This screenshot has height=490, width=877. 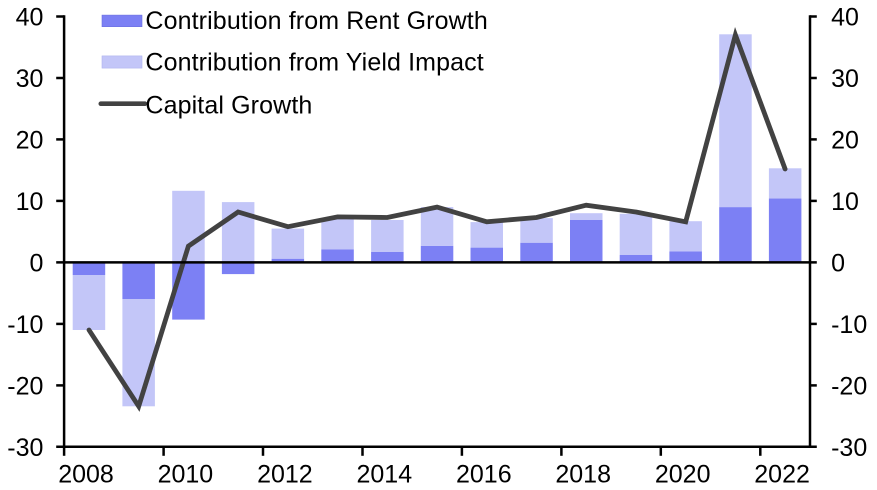 What do you see at coordinates (285, 475) in the screenshot?
I see `svg-text: 2012` at bounding box center [285, 475].